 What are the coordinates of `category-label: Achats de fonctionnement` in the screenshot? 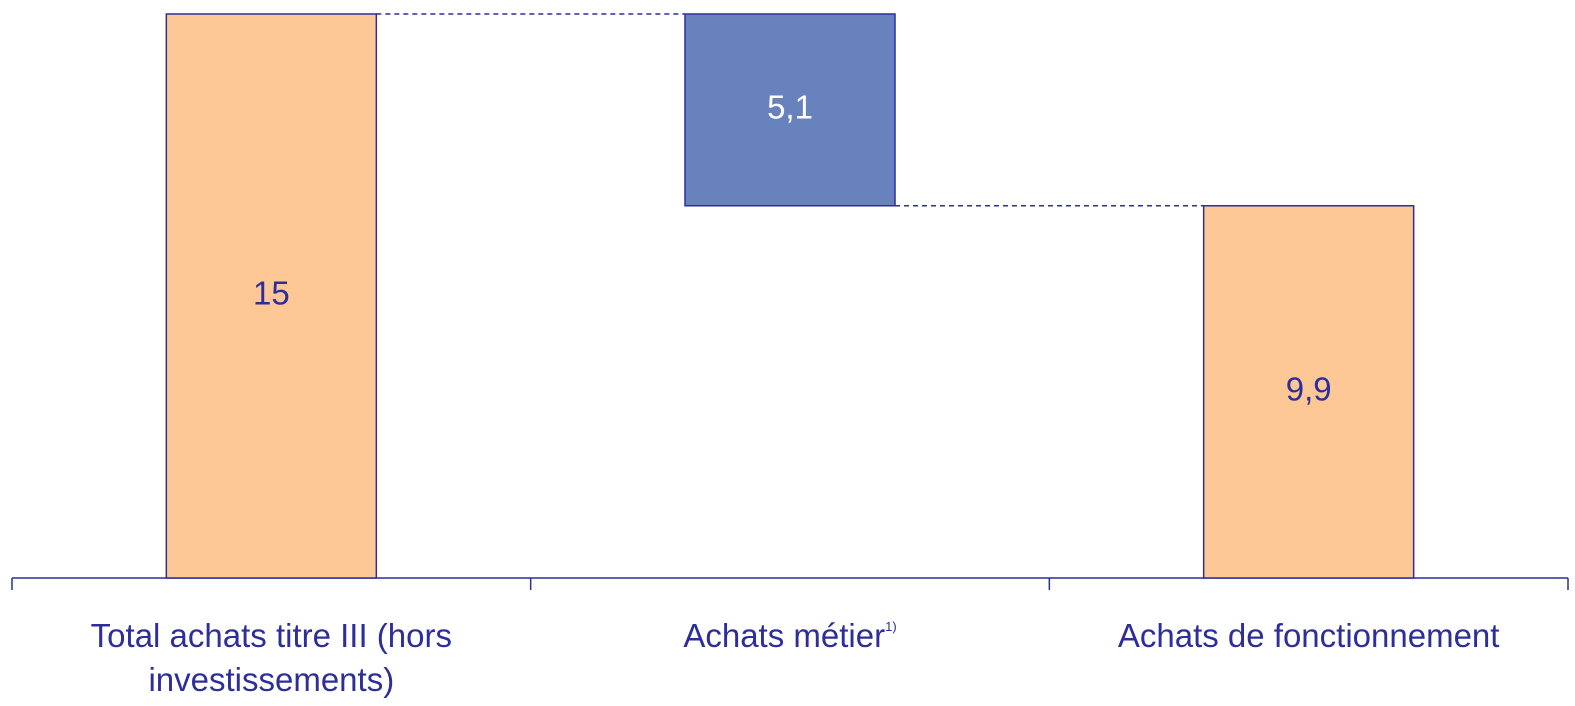 It's located at (1309, 636).